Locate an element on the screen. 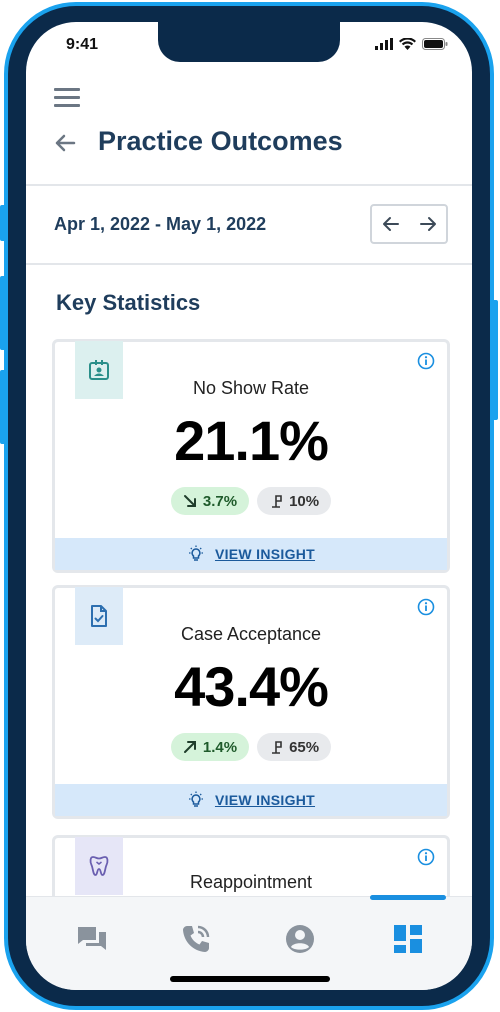 Image resolution: width=500 pixels, height=1012 pixels. active-tab-indicator is located at coordinates (408, 897).